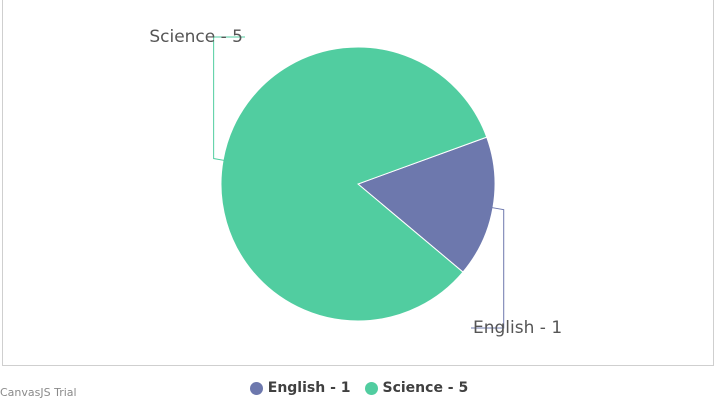  I want to click on legend-item-english: English - 1, so click(300, 388).